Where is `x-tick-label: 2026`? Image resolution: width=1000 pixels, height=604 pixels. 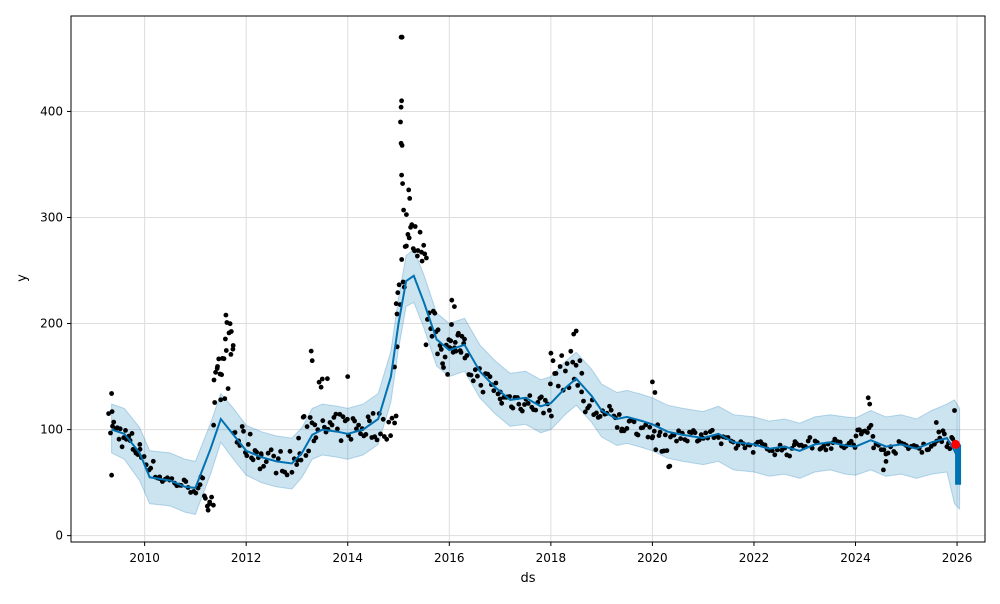
x-tick-label: 2026 is located at coordinates (957, 558).